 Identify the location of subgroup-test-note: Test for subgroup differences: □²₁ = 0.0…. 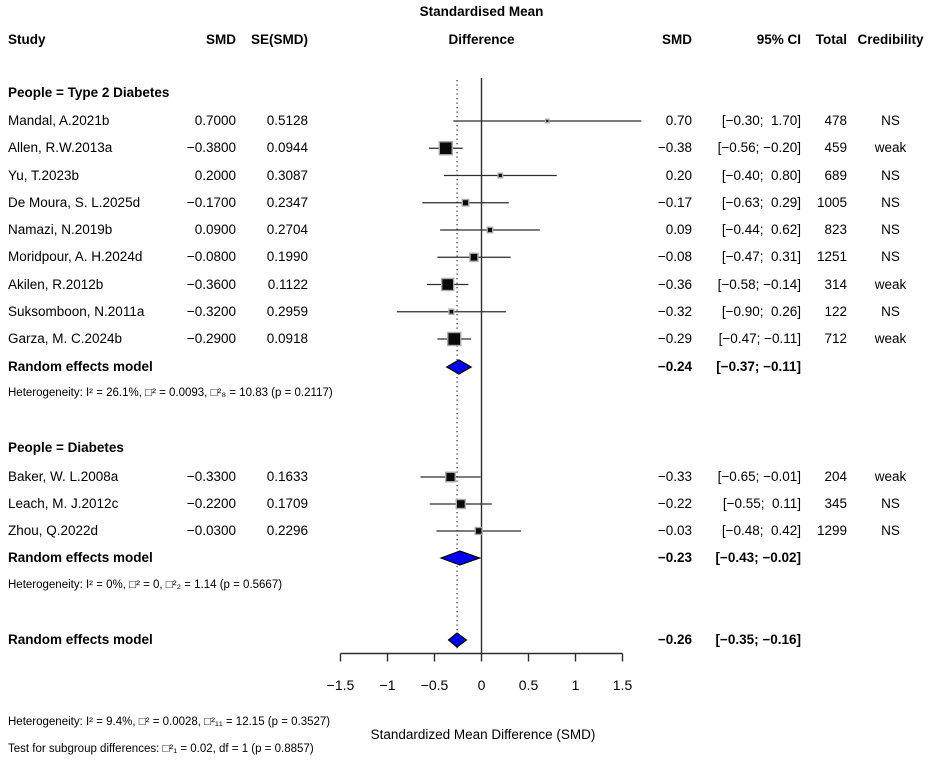
(161, 749).